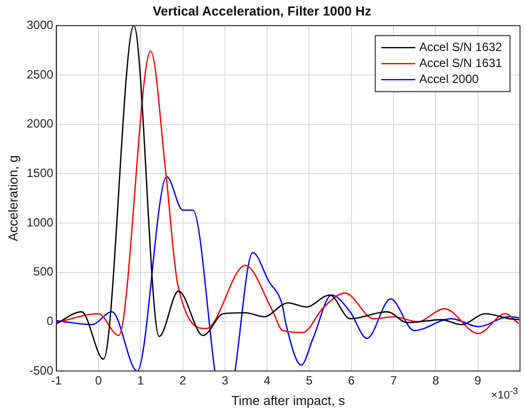 The height and width of the screenshot is (415, 524). I want to click on legend-label: Accel 2000, so click(449, 79).